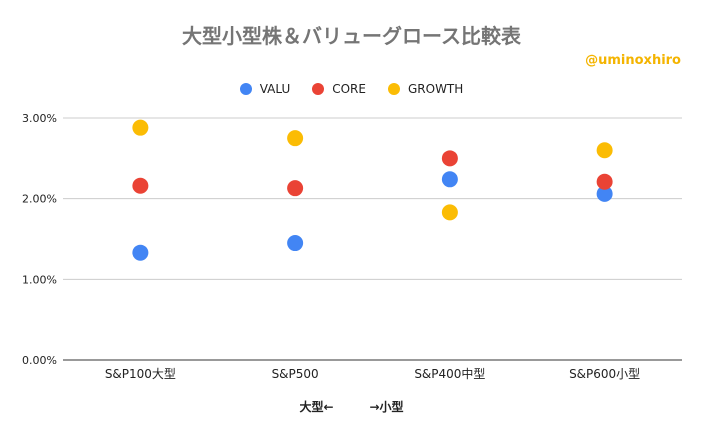 The image size is (703, 435). I want to click on x-tick-label: S&P600小型, so click(604, 374).